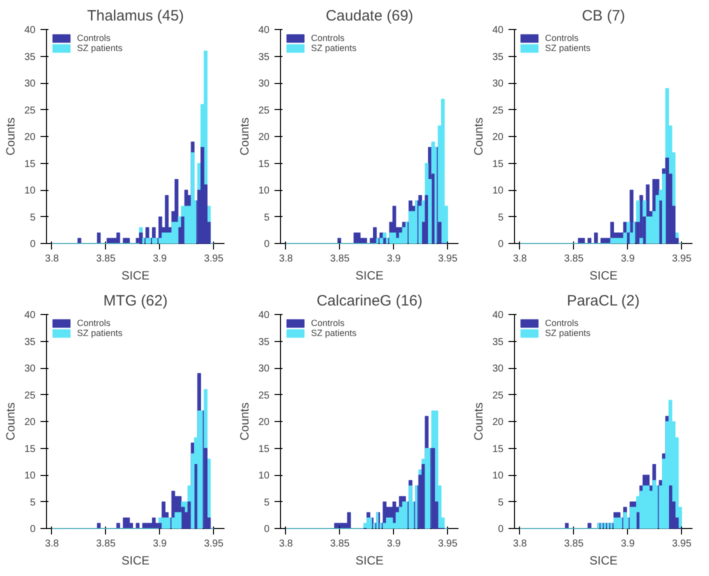  What do you see at coordinates (135, 301) in the screenshot?
I see `chart-title: MTG (62)` at bounding box center [135, 301].